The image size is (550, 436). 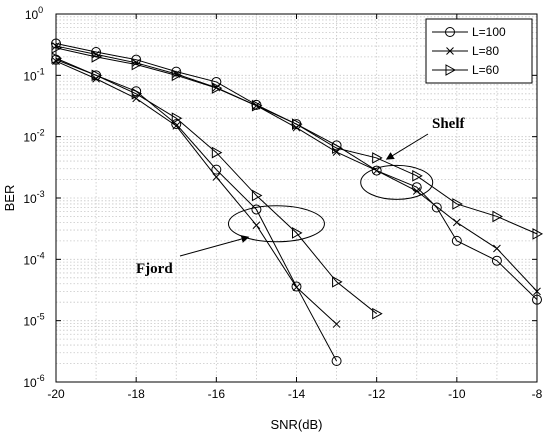 I want to click on y-tick-label: 10⁻³, so click(x=33, y=197).